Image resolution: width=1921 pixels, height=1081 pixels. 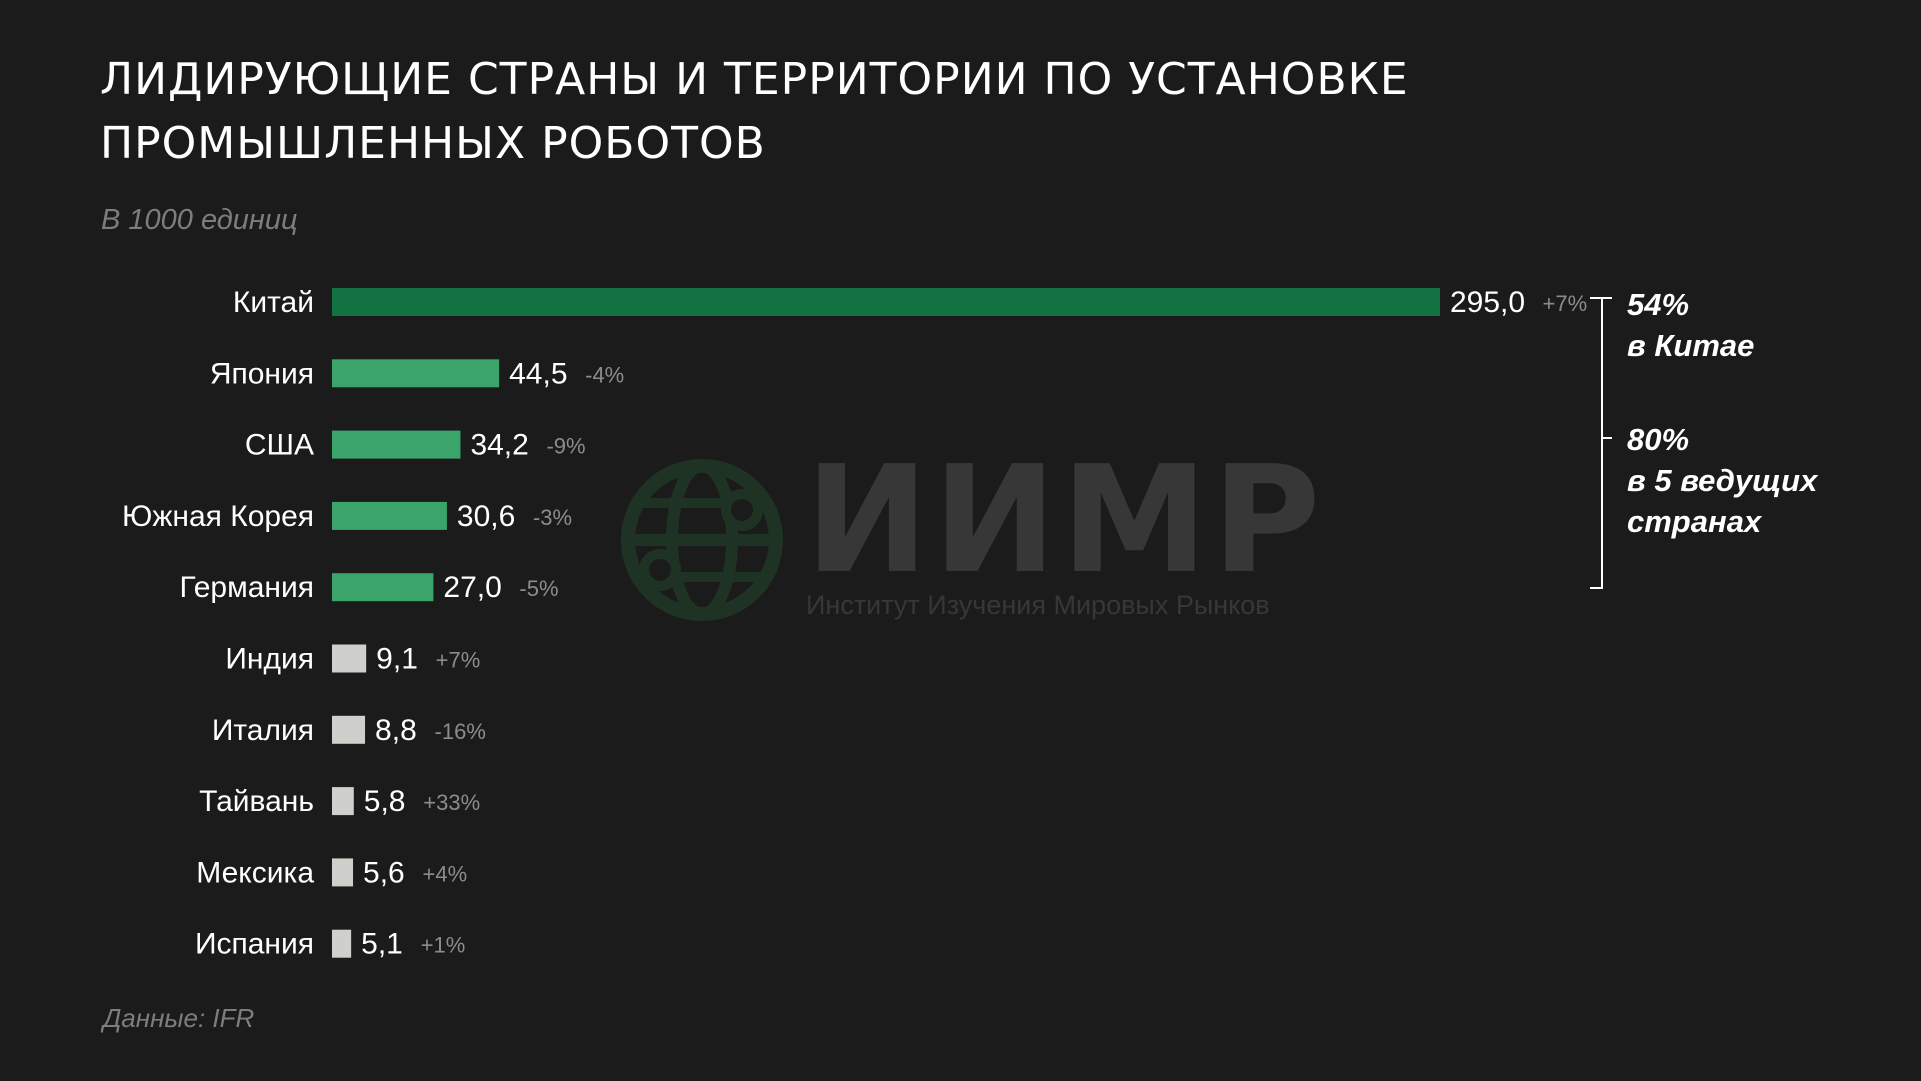 What do you see at coordinates (1065, 520) in the screenshot?
I see `watermark-name: ИИМР` at bounding box center [1065, 520].